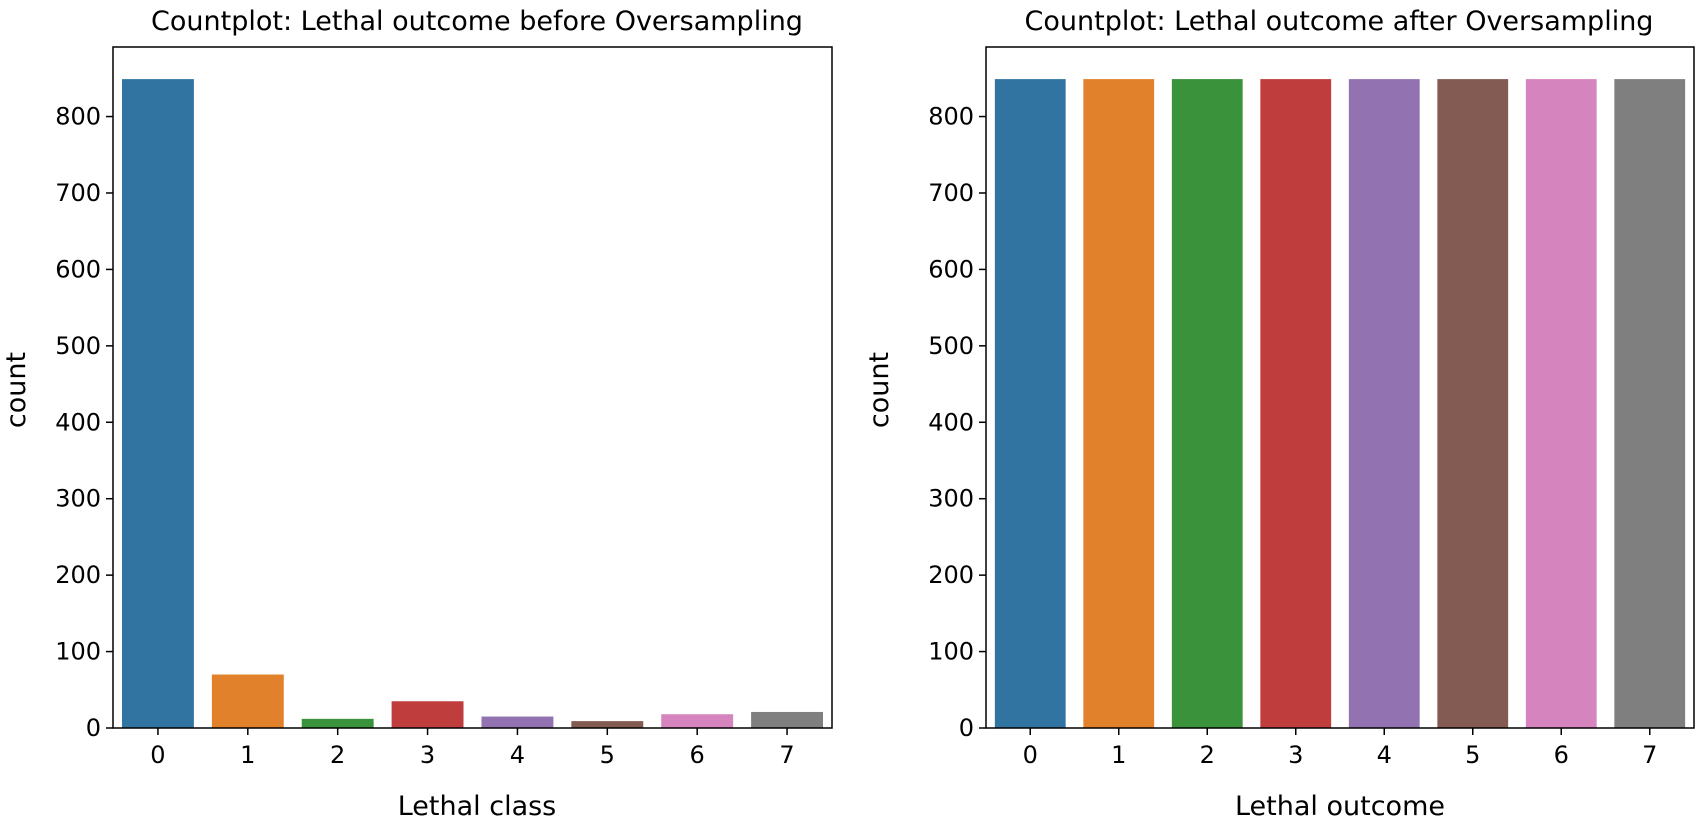 This screenshot has width=1701, height=821. I want to click on x-axis-label: Lethal class, so click(477, 806).